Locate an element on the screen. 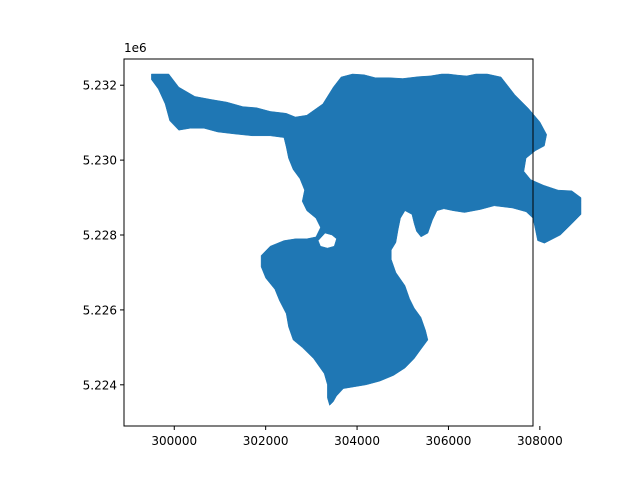 The height and width of the screenshot is (480, 640). y-tick-label: 5.224 is located at coordinates (100, 385).